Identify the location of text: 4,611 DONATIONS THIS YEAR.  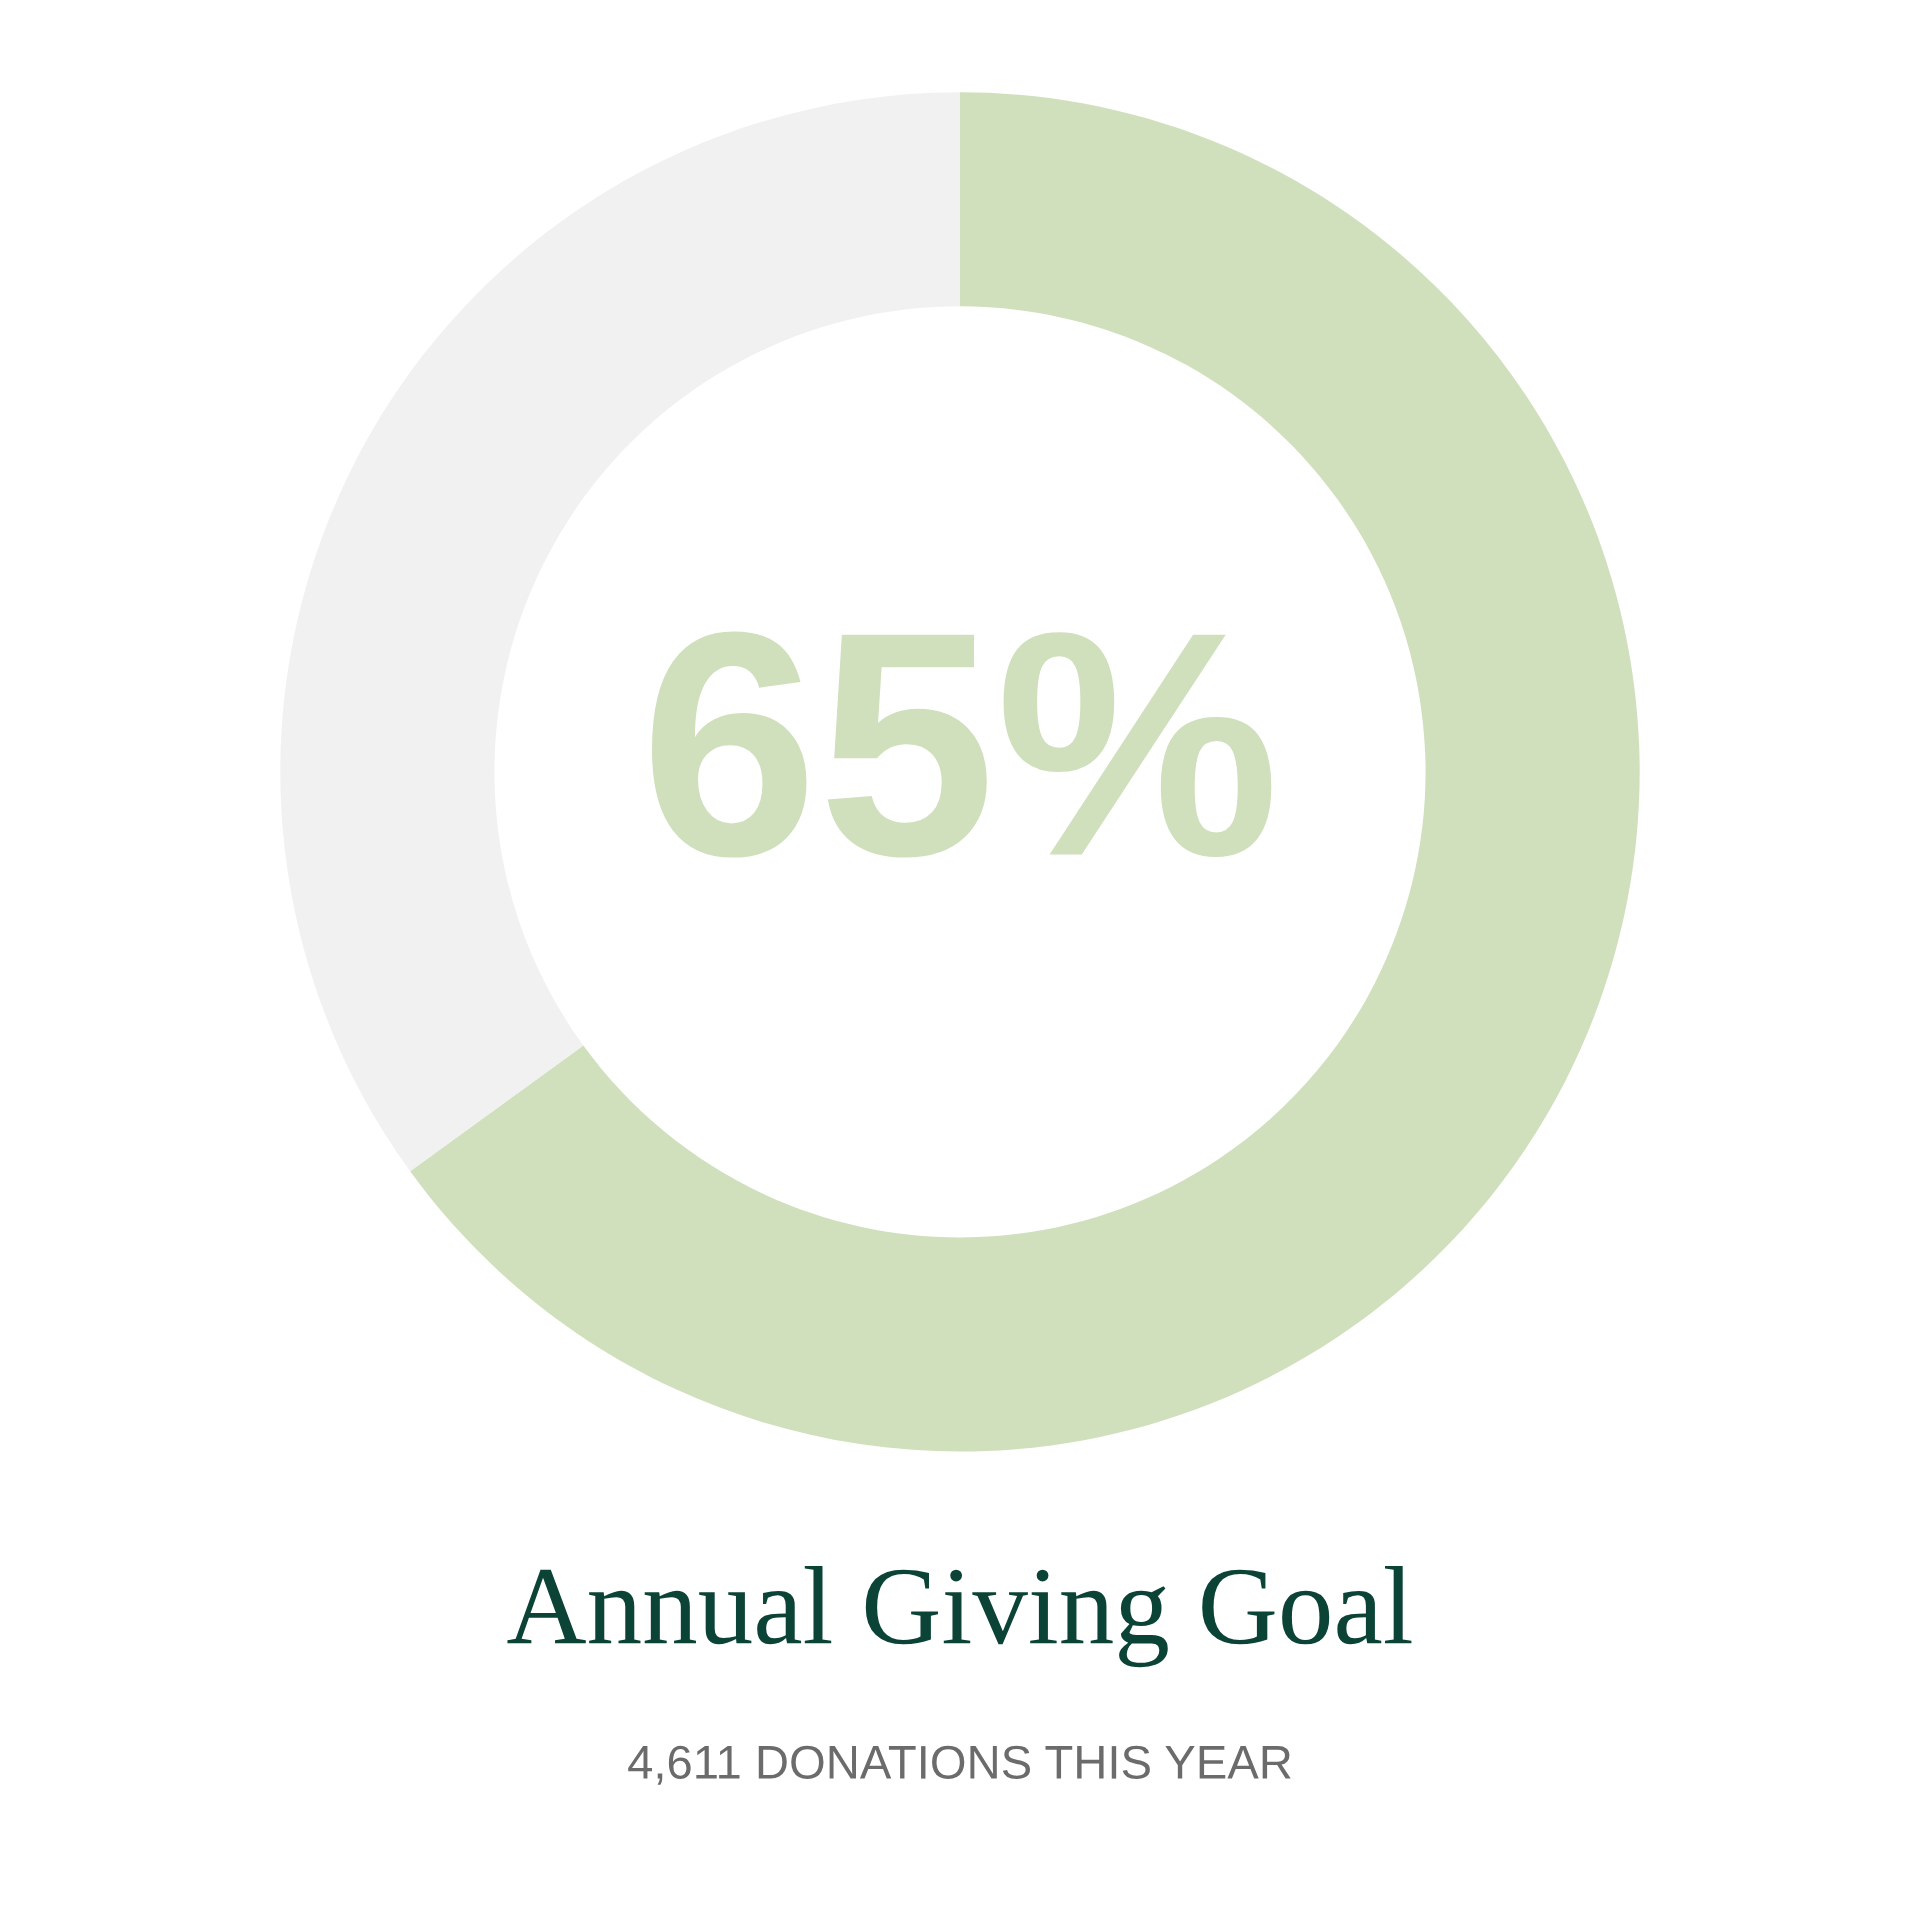
(959, 1765).